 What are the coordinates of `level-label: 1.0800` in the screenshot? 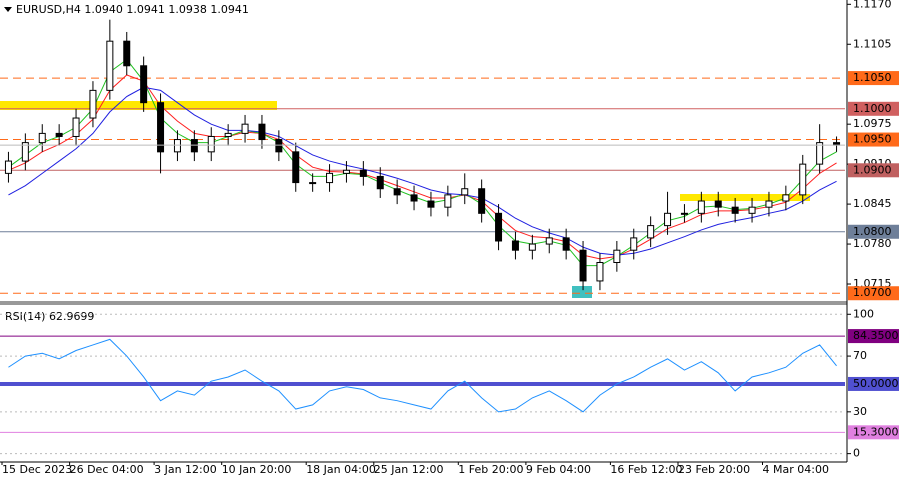 It's located at (872, 231).